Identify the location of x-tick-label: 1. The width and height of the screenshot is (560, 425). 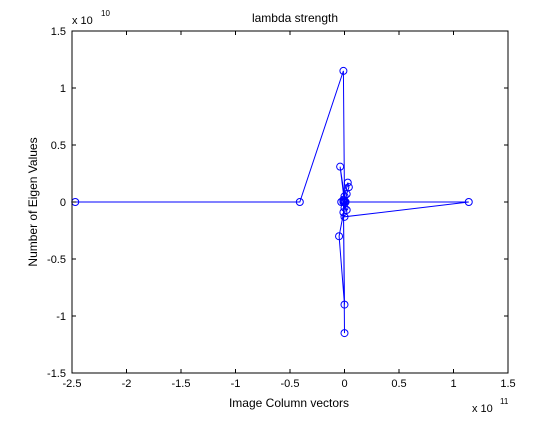
(453, 384).